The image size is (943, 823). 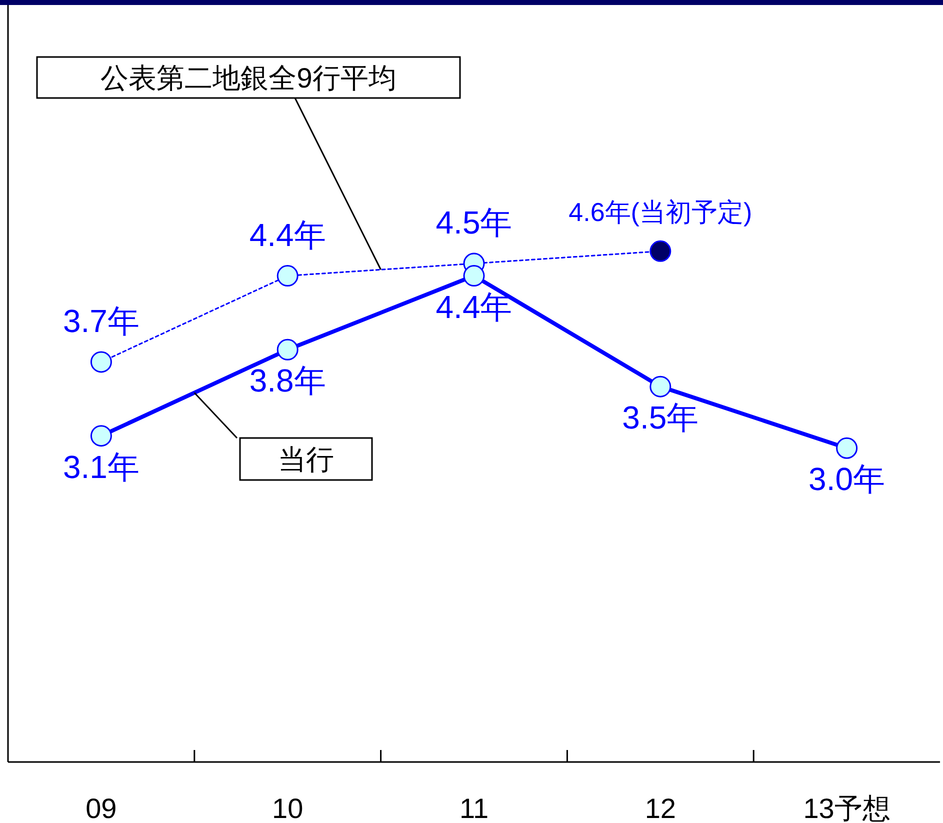 What do you see at coordinates (847, 479) in the screenshot?
I see `data-label: 3.0年` at bounding box center [847, 479].